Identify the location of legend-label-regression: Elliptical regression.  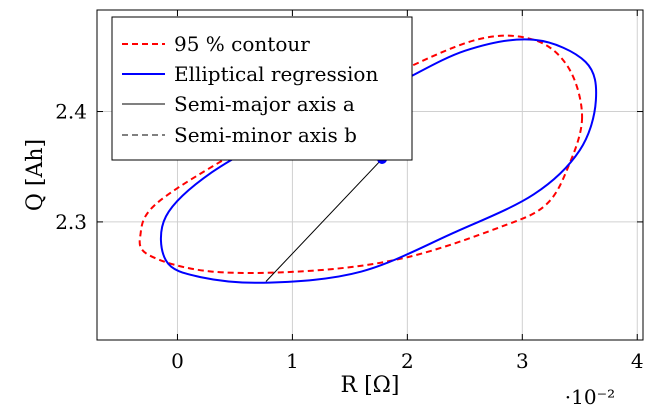
(276, 74).